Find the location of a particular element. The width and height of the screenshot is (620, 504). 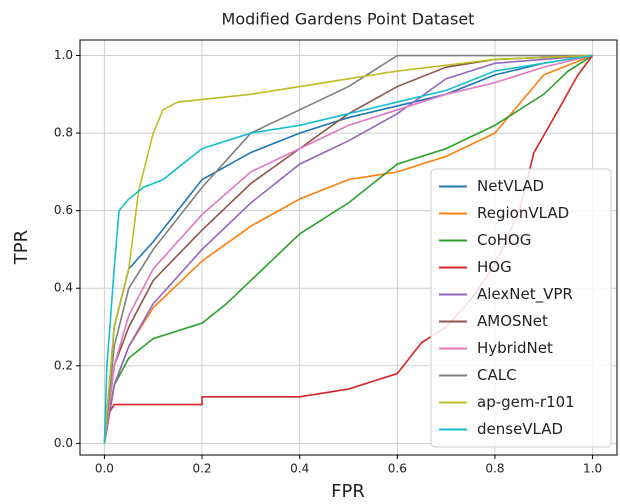

x-tick-label: 0.8 is located at coordinates (494, 469).